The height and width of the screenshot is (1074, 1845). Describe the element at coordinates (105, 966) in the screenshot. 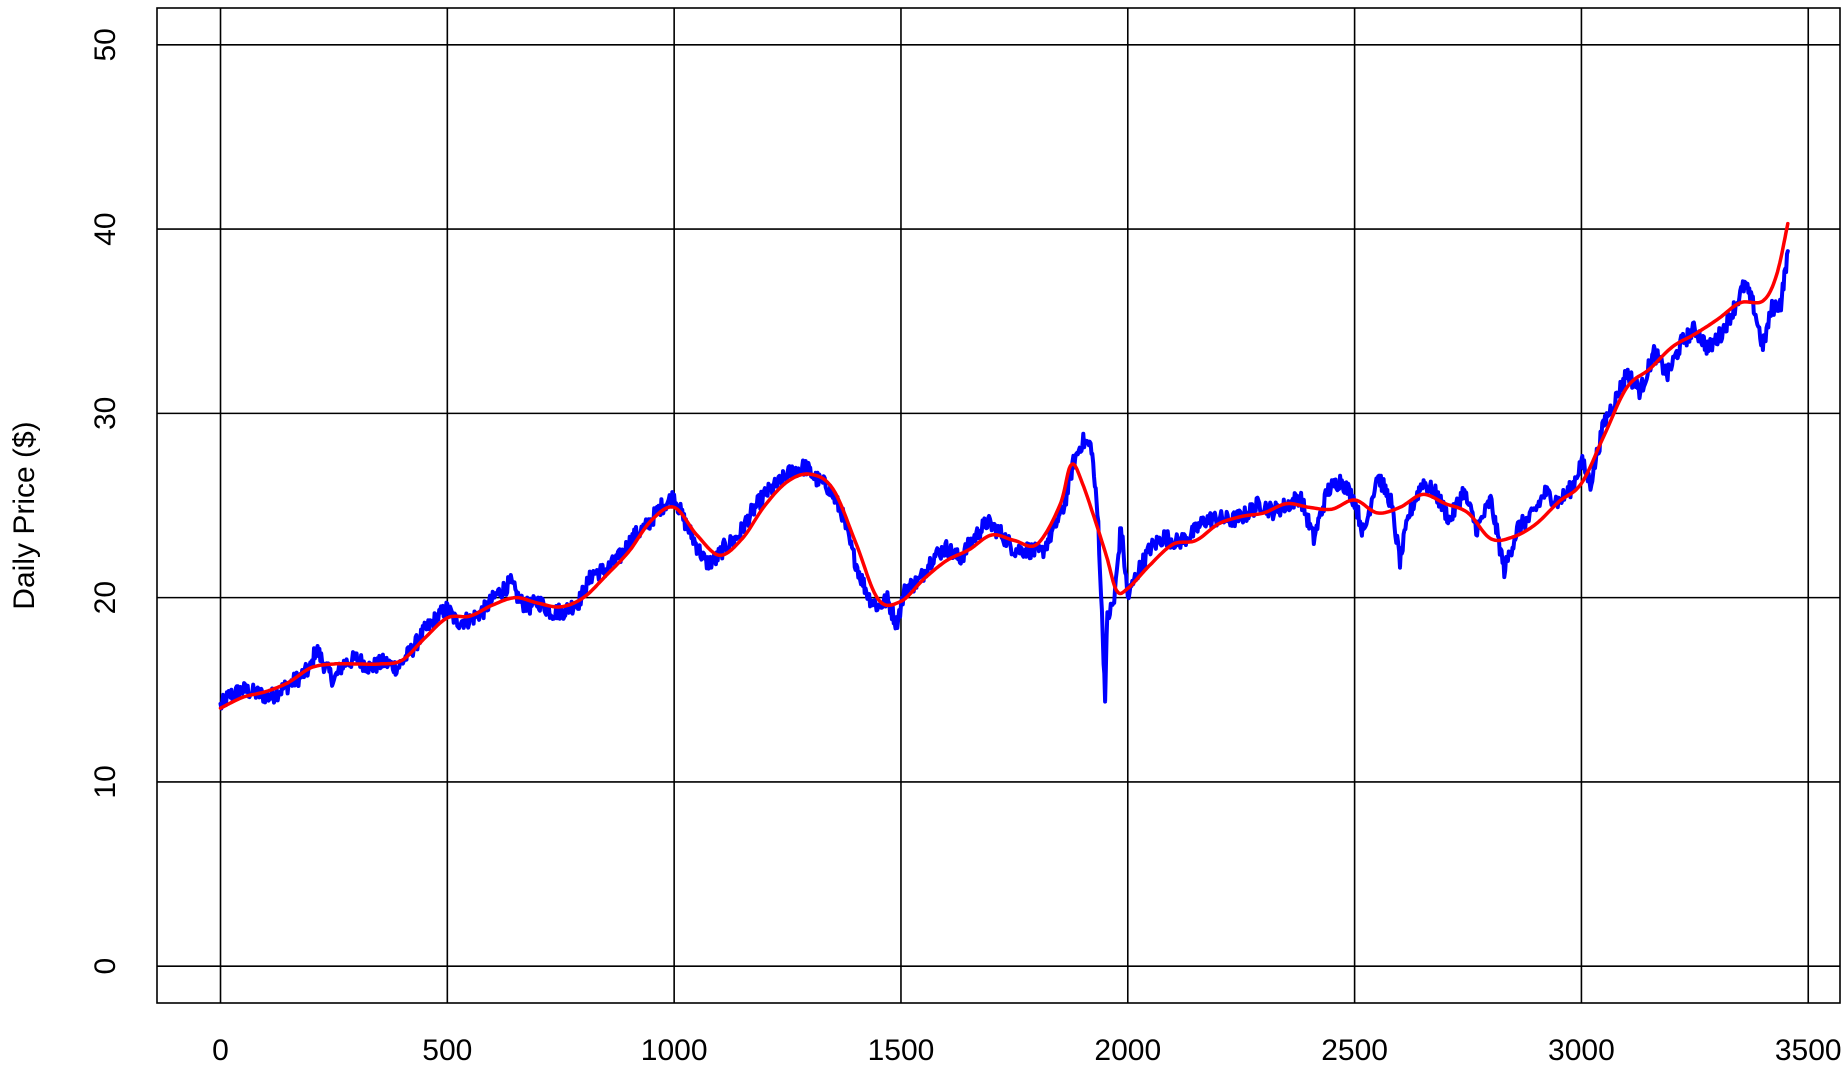

I see `y-tick-label-0: 0` at that location.